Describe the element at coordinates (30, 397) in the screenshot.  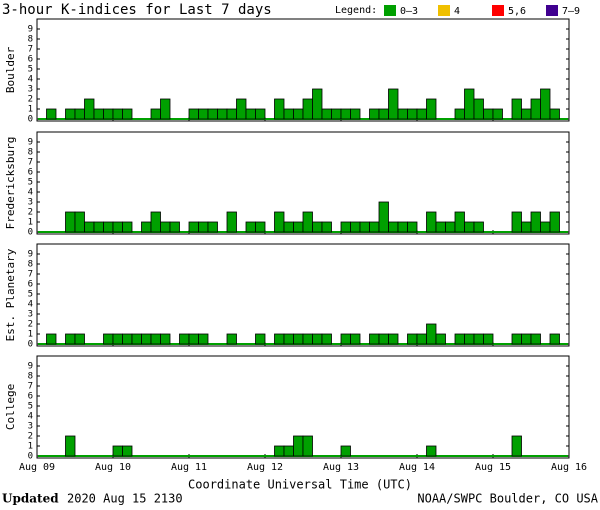
I see `y-tick-label: 6` at that location.